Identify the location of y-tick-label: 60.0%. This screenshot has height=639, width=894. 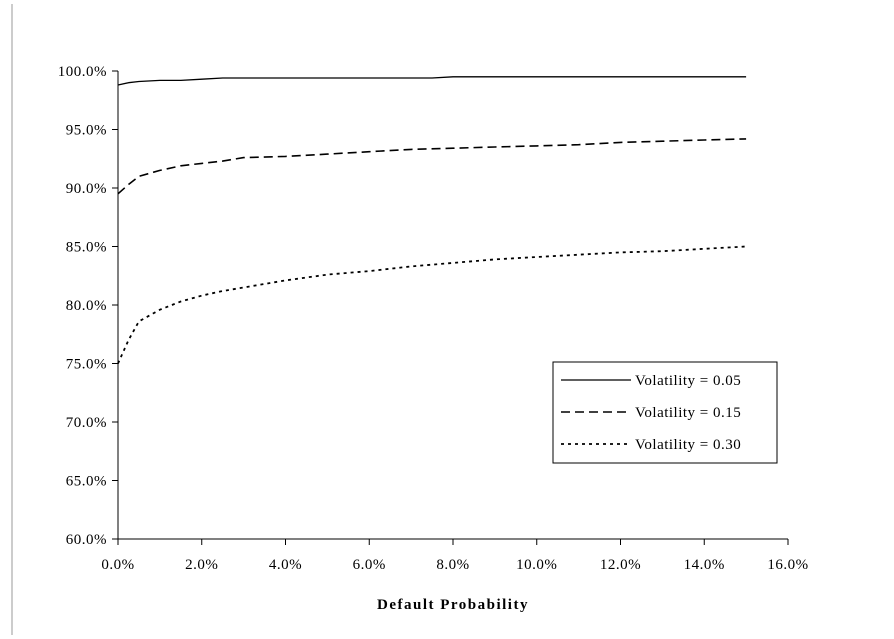
(86, 540).